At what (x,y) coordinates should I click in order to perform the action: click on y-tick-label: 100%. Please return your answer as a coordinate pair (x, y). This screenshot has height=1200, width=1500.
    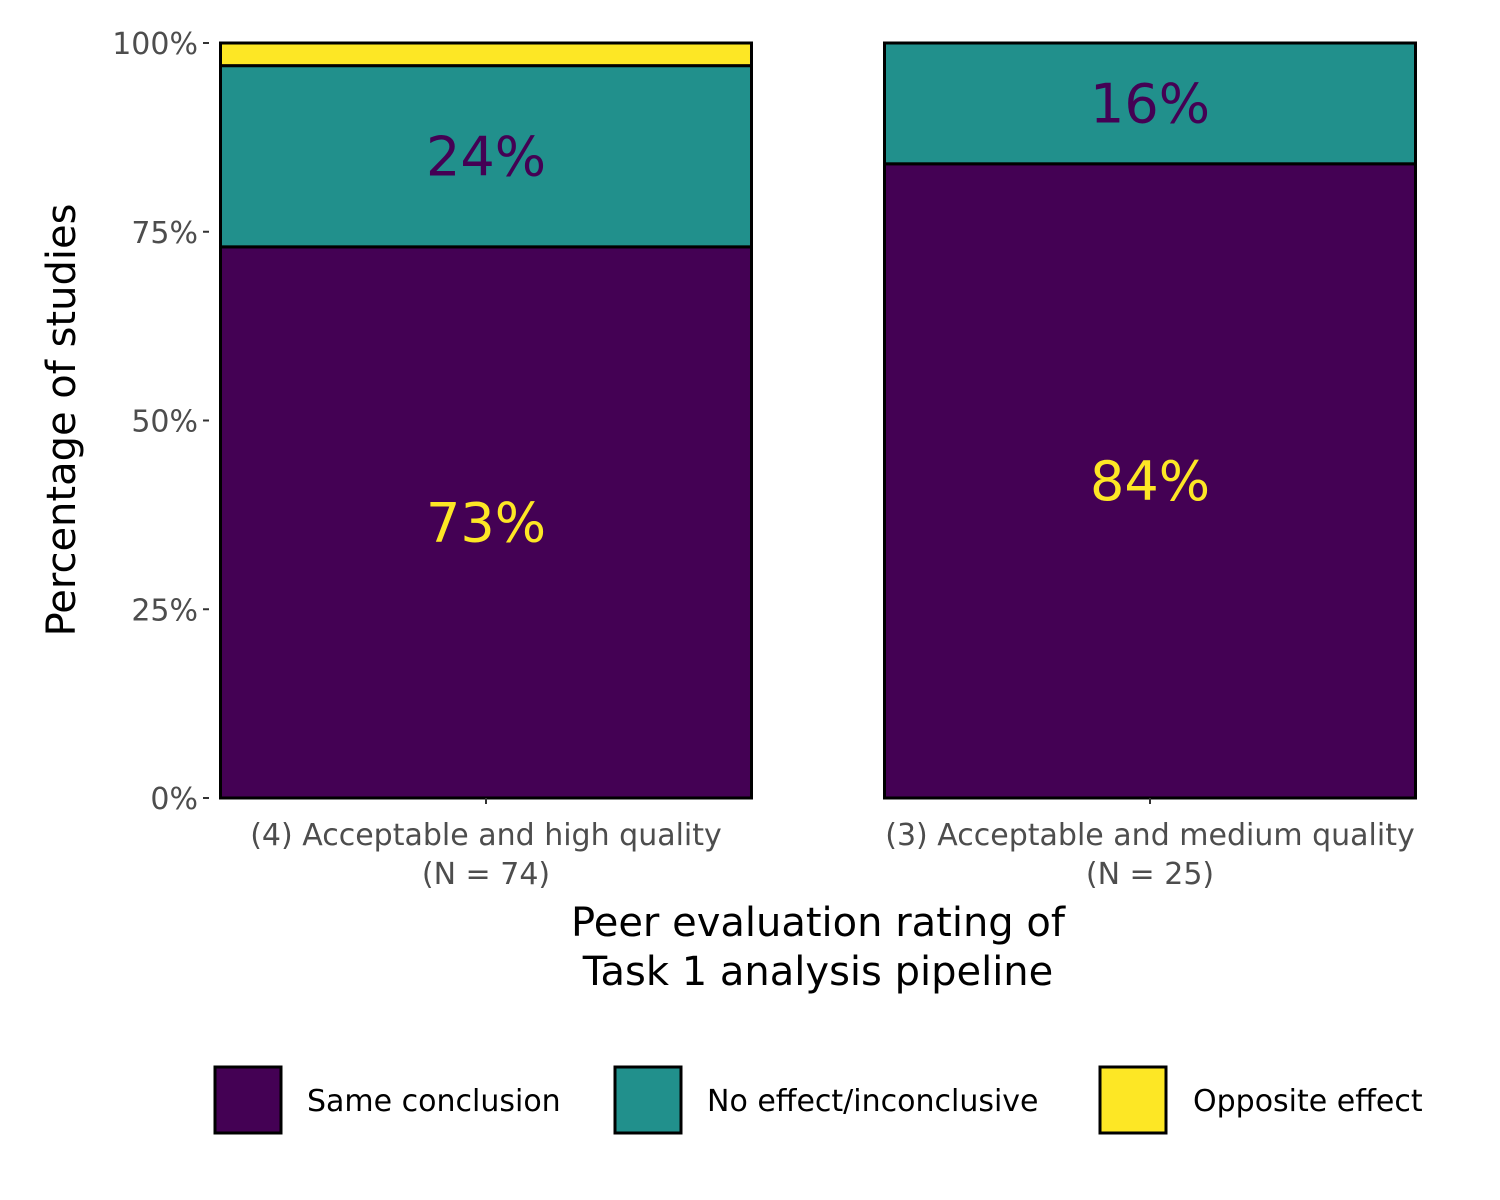
    Looking at the image, I should click on (155, 44).